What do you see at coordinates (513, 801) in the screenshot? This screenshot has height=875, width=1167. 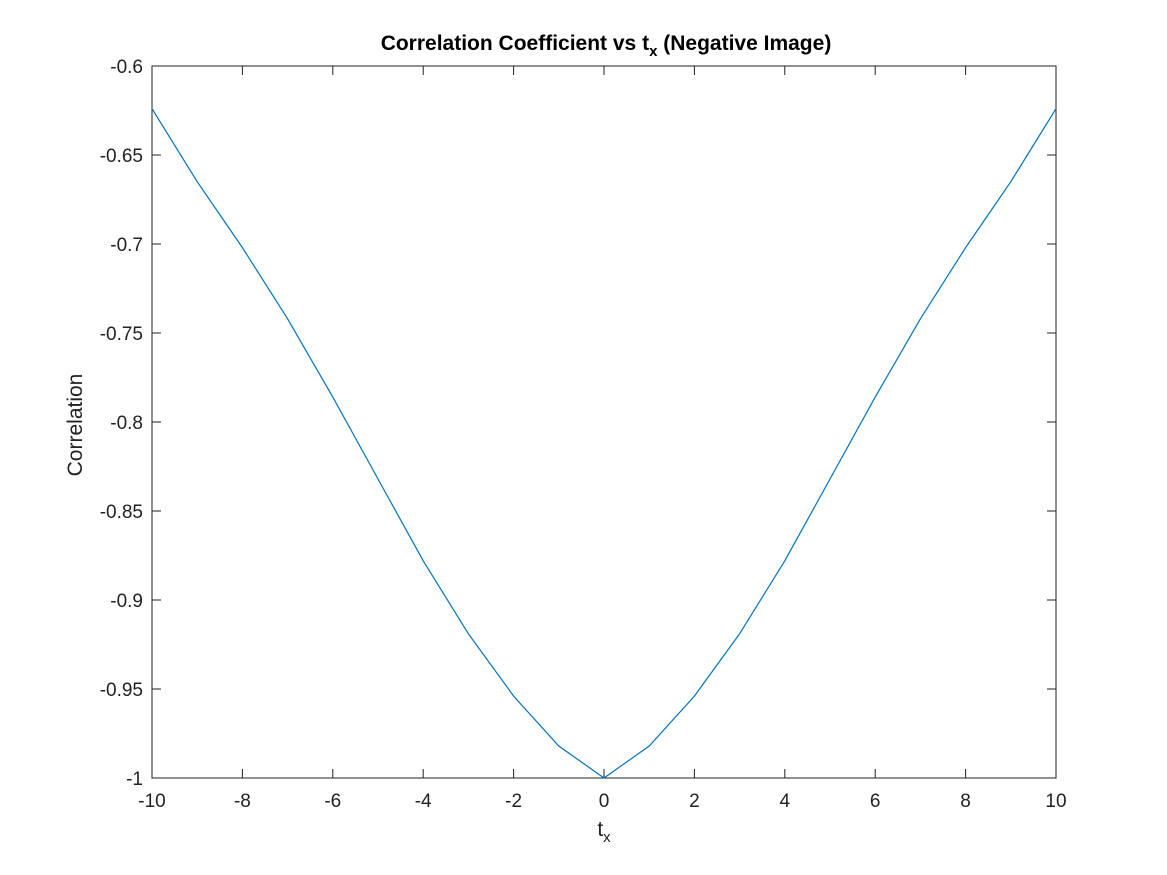 I see `x-tick-label: -2` at bounding box center [513, 801].